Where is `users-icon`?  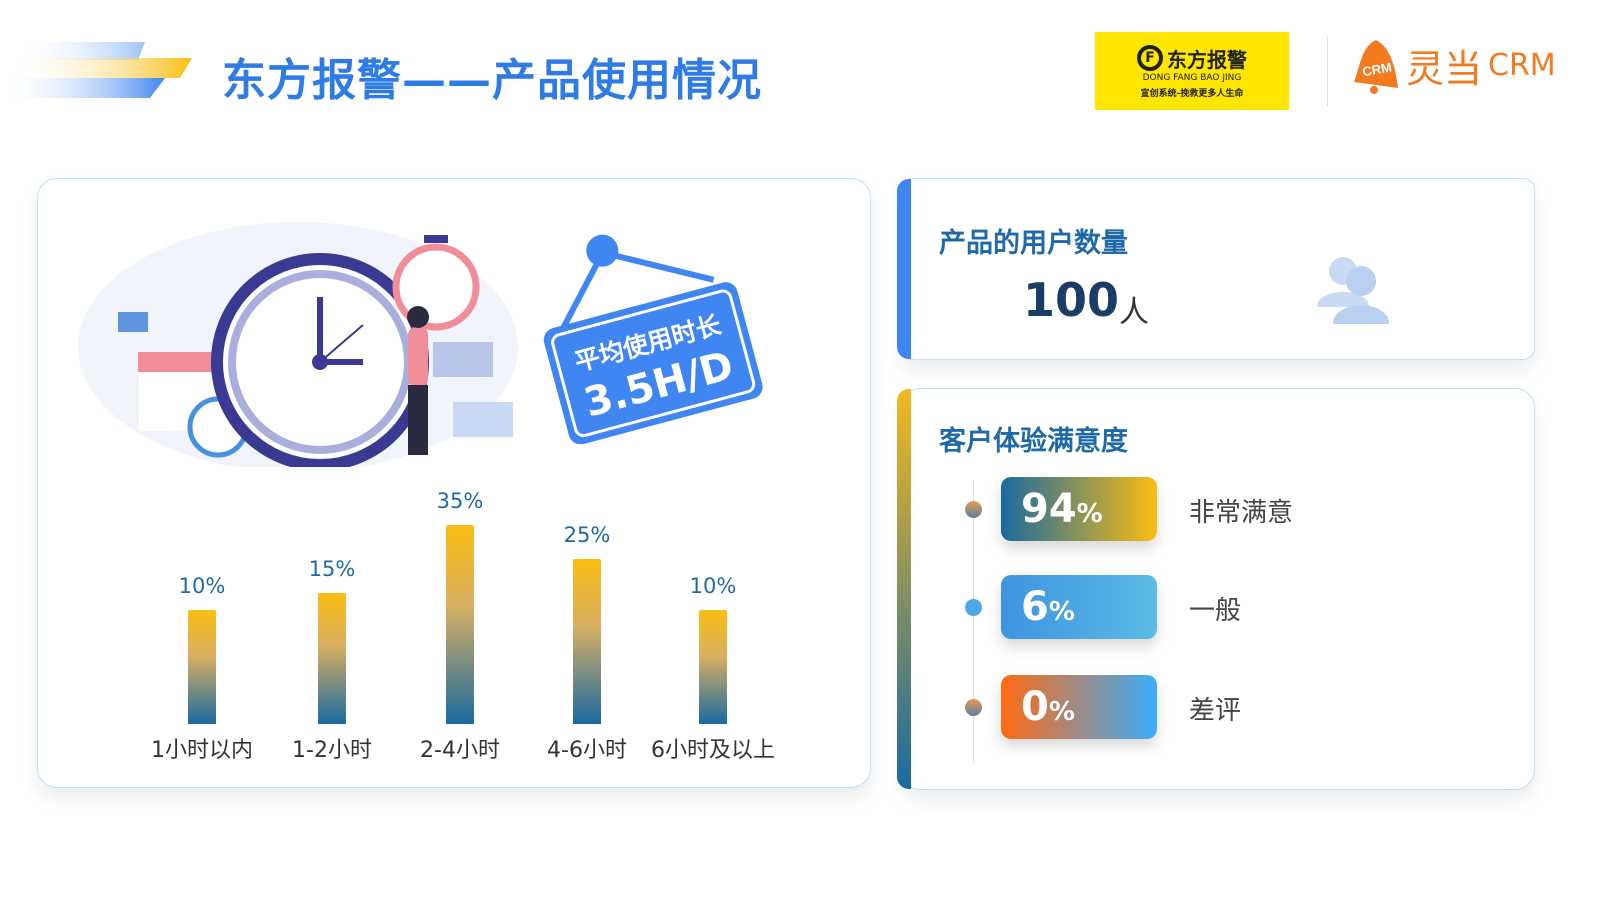 users-icon is located at coordinates (1353, 290).